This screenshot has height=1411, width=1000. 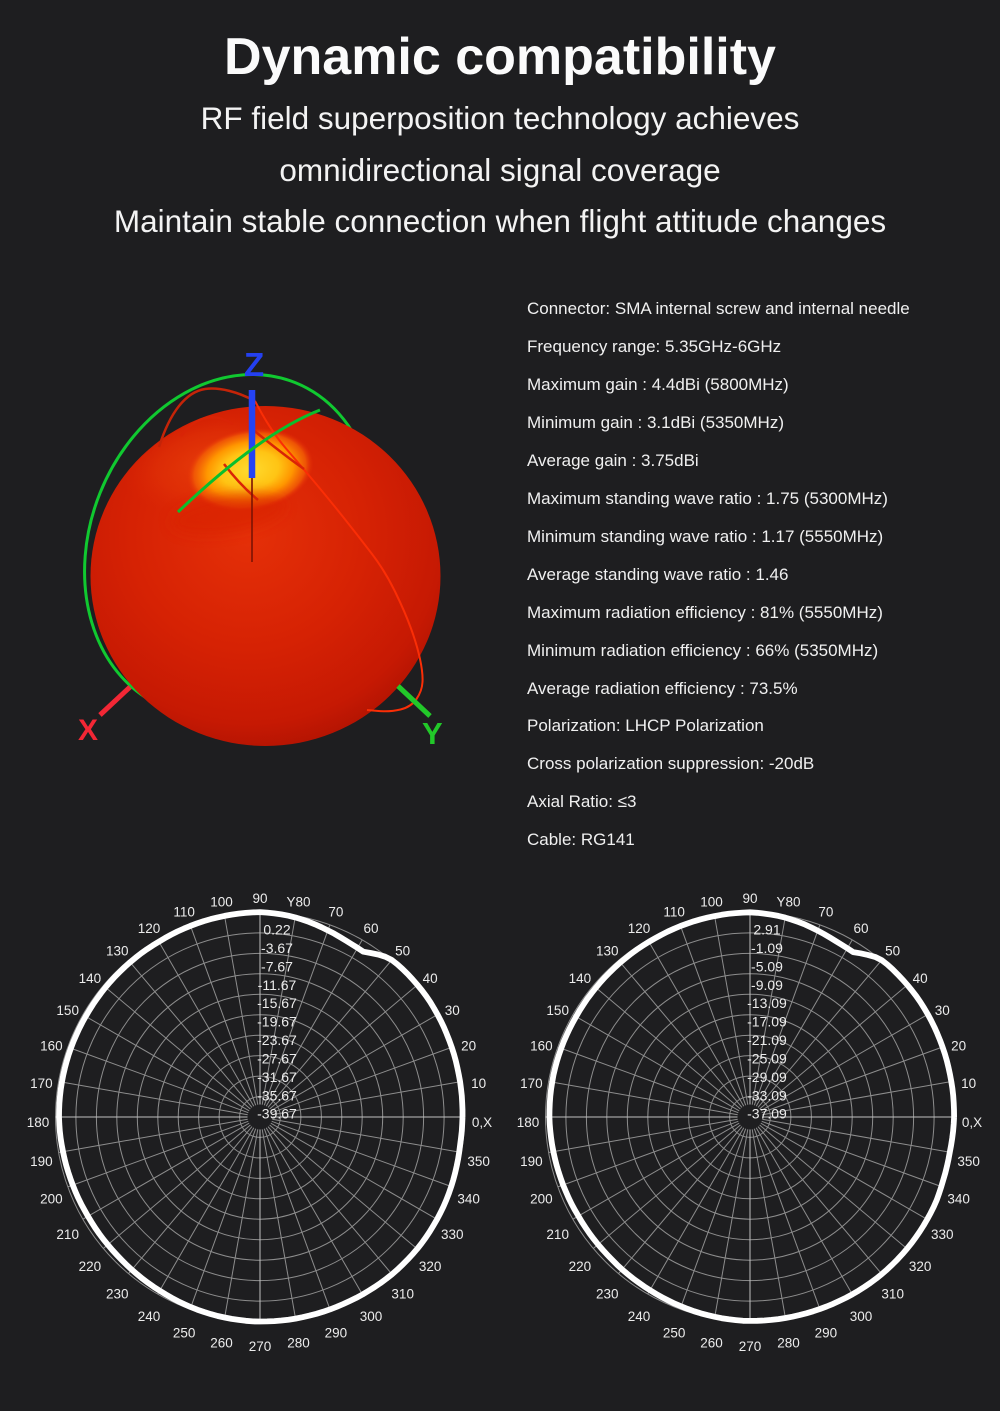 What do you see at coordinates (766, 930) in the screenshot?
I see `svg-text: 2.91` at bounding box center [766, 930].